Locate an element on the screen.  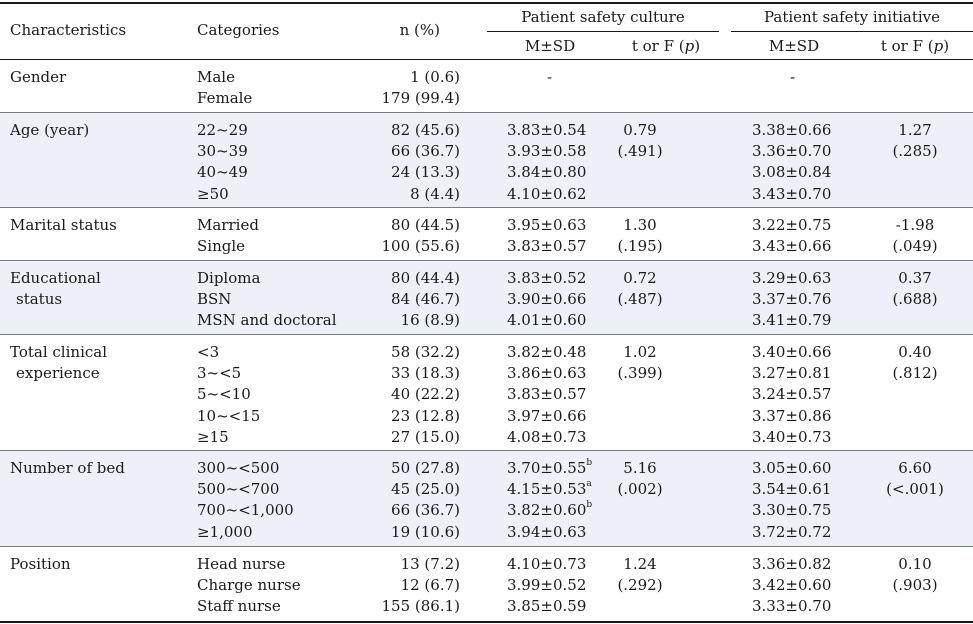
characteristic-label: Age (year) is located at coordinates (50, 130).